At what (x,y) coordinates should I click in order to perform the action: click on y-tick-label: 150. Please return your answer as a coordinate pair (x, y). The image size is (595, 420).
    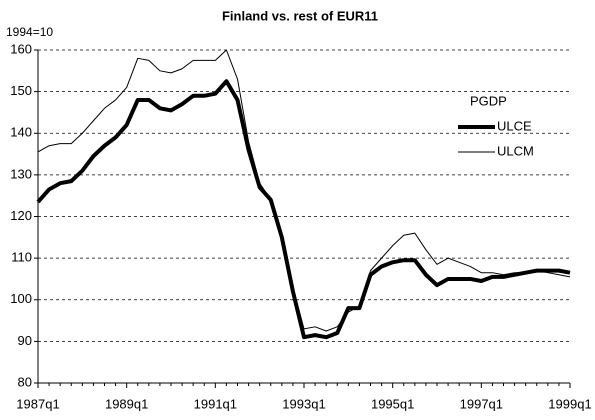
    Looking at the image, I should click on (21, 90).